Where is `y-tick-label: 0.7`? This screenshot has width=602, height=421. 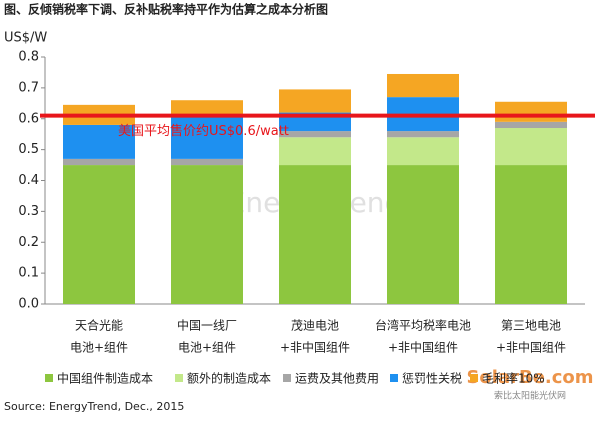
y-tick-label: 0.7 is located at coordinates (28, 87).